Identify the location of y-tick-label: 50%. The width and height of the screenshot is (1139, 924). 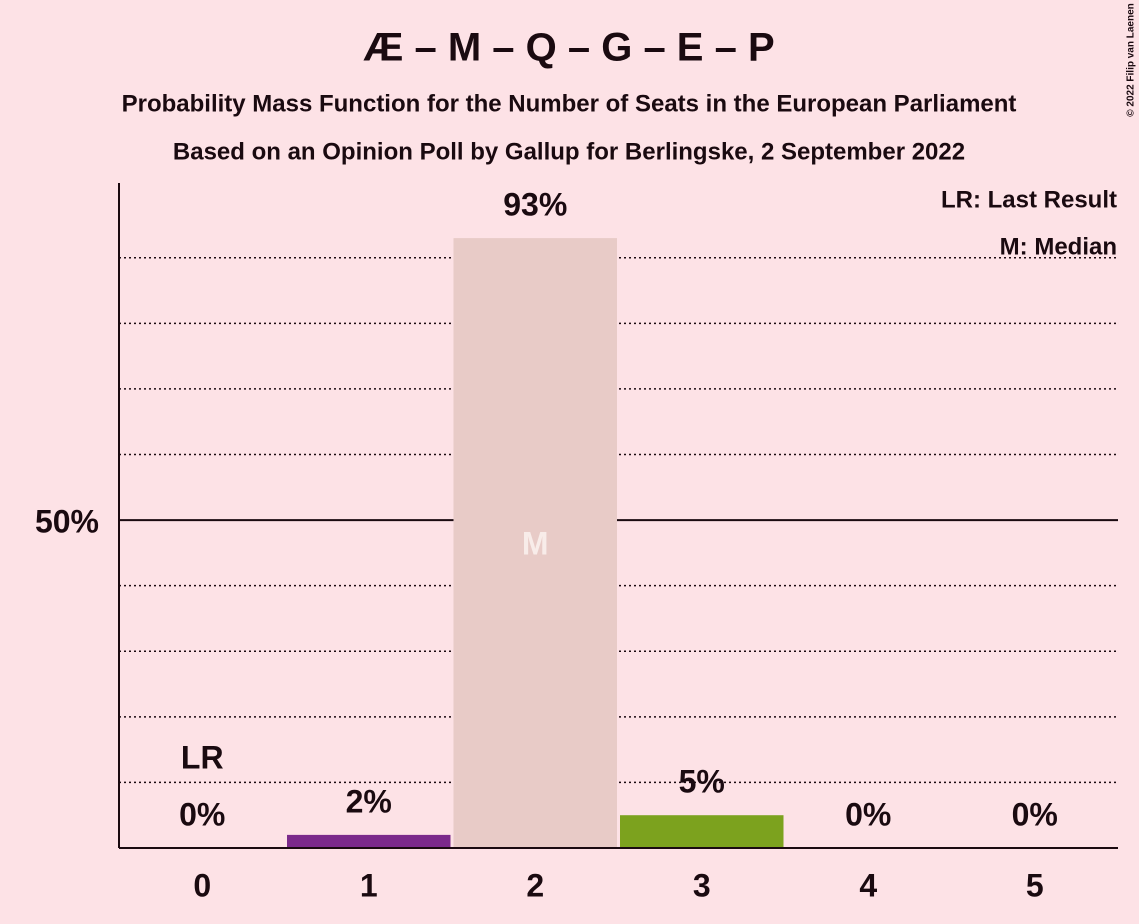
(67, 522).